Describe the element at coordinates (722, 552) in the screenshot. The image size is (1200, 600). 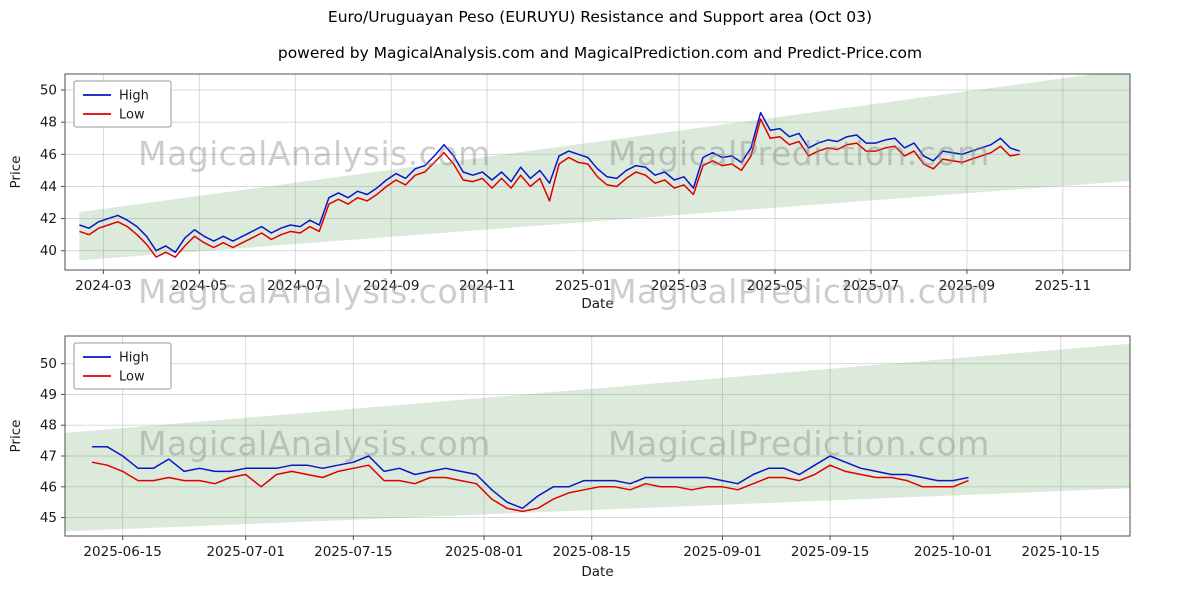
I see `svg-text: 2025-09-01` at that location.